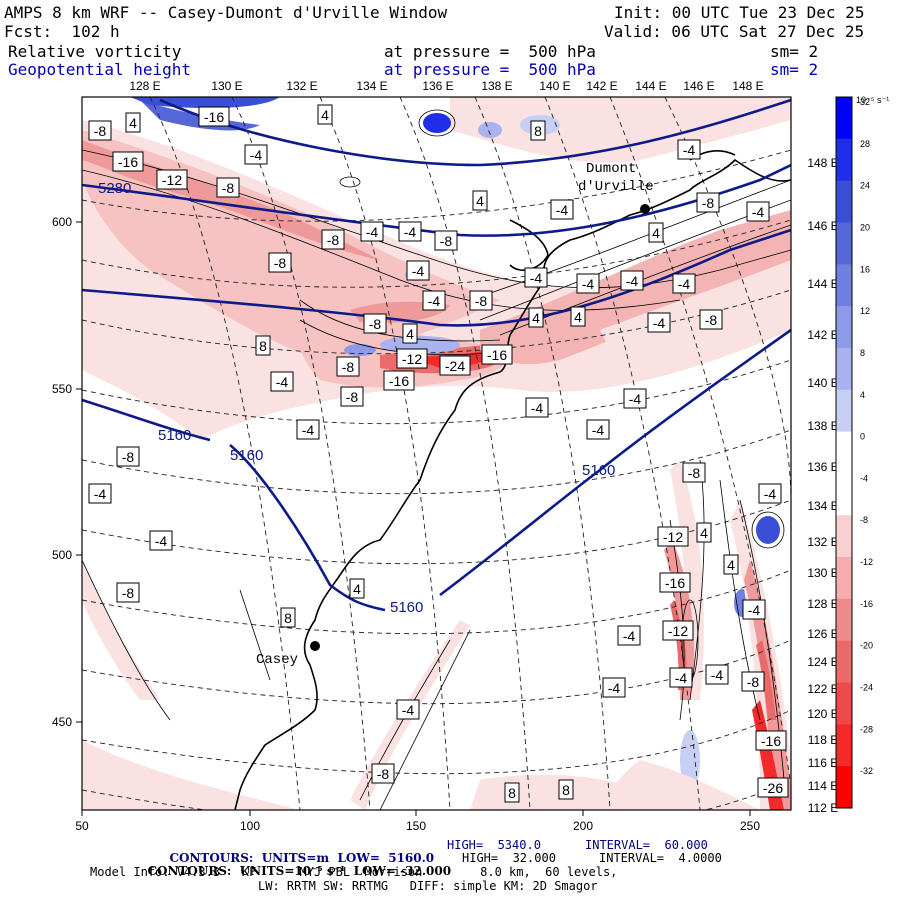 This screenshot has width=900, height=900. I want to click on longitude-label-right: 138 E, so click(822, 426).